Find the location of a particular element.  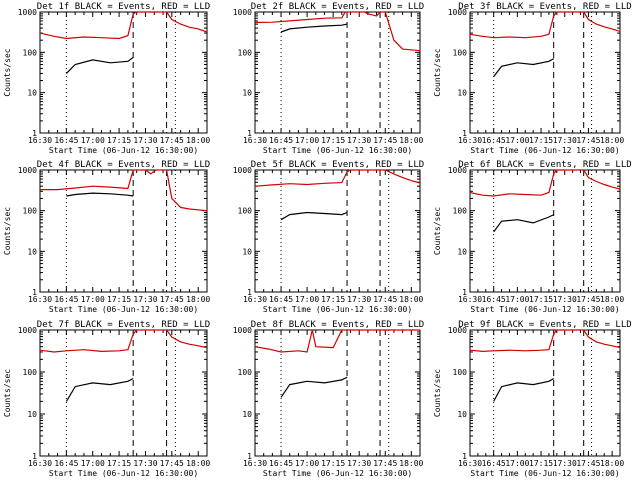

panel-title: Det 7f BLACK = Events, RED = LLD is located at coordinates (123, 325).